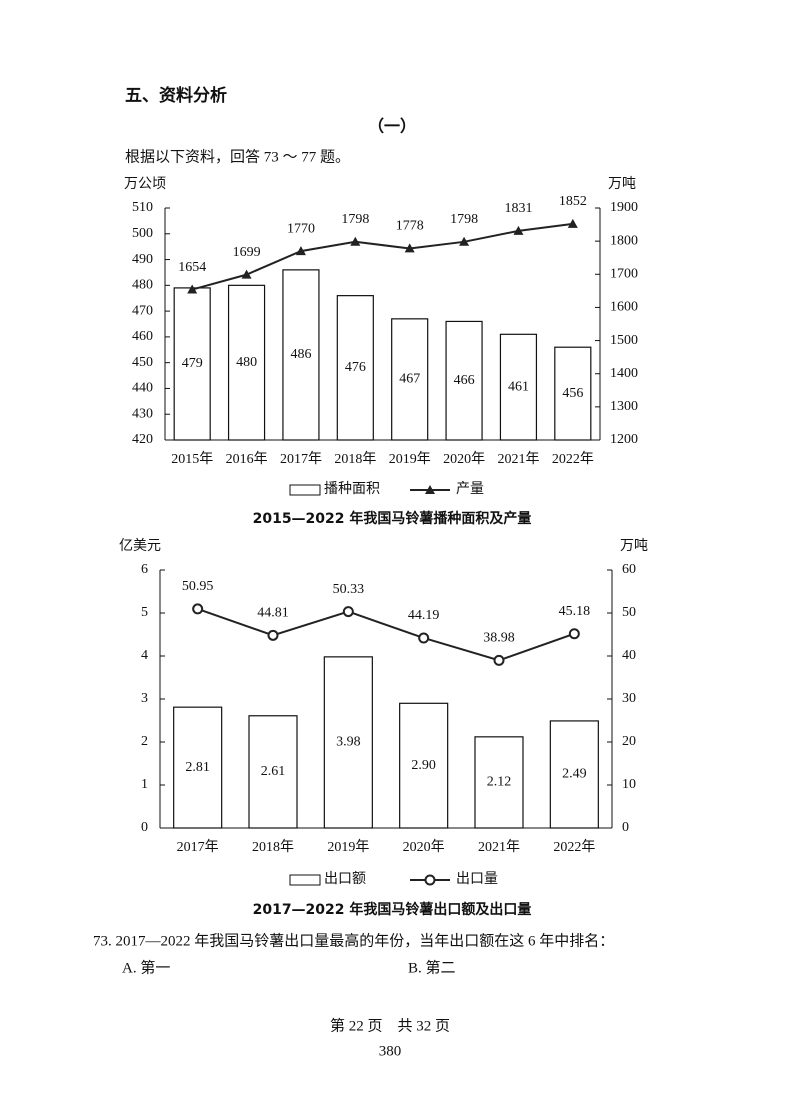 The width and height of the screenshot is (800, 1111). What do you see at coordinates (247, 252) in the screenshot?
I see `data-label: 1699` at bounding box center [247, 252].